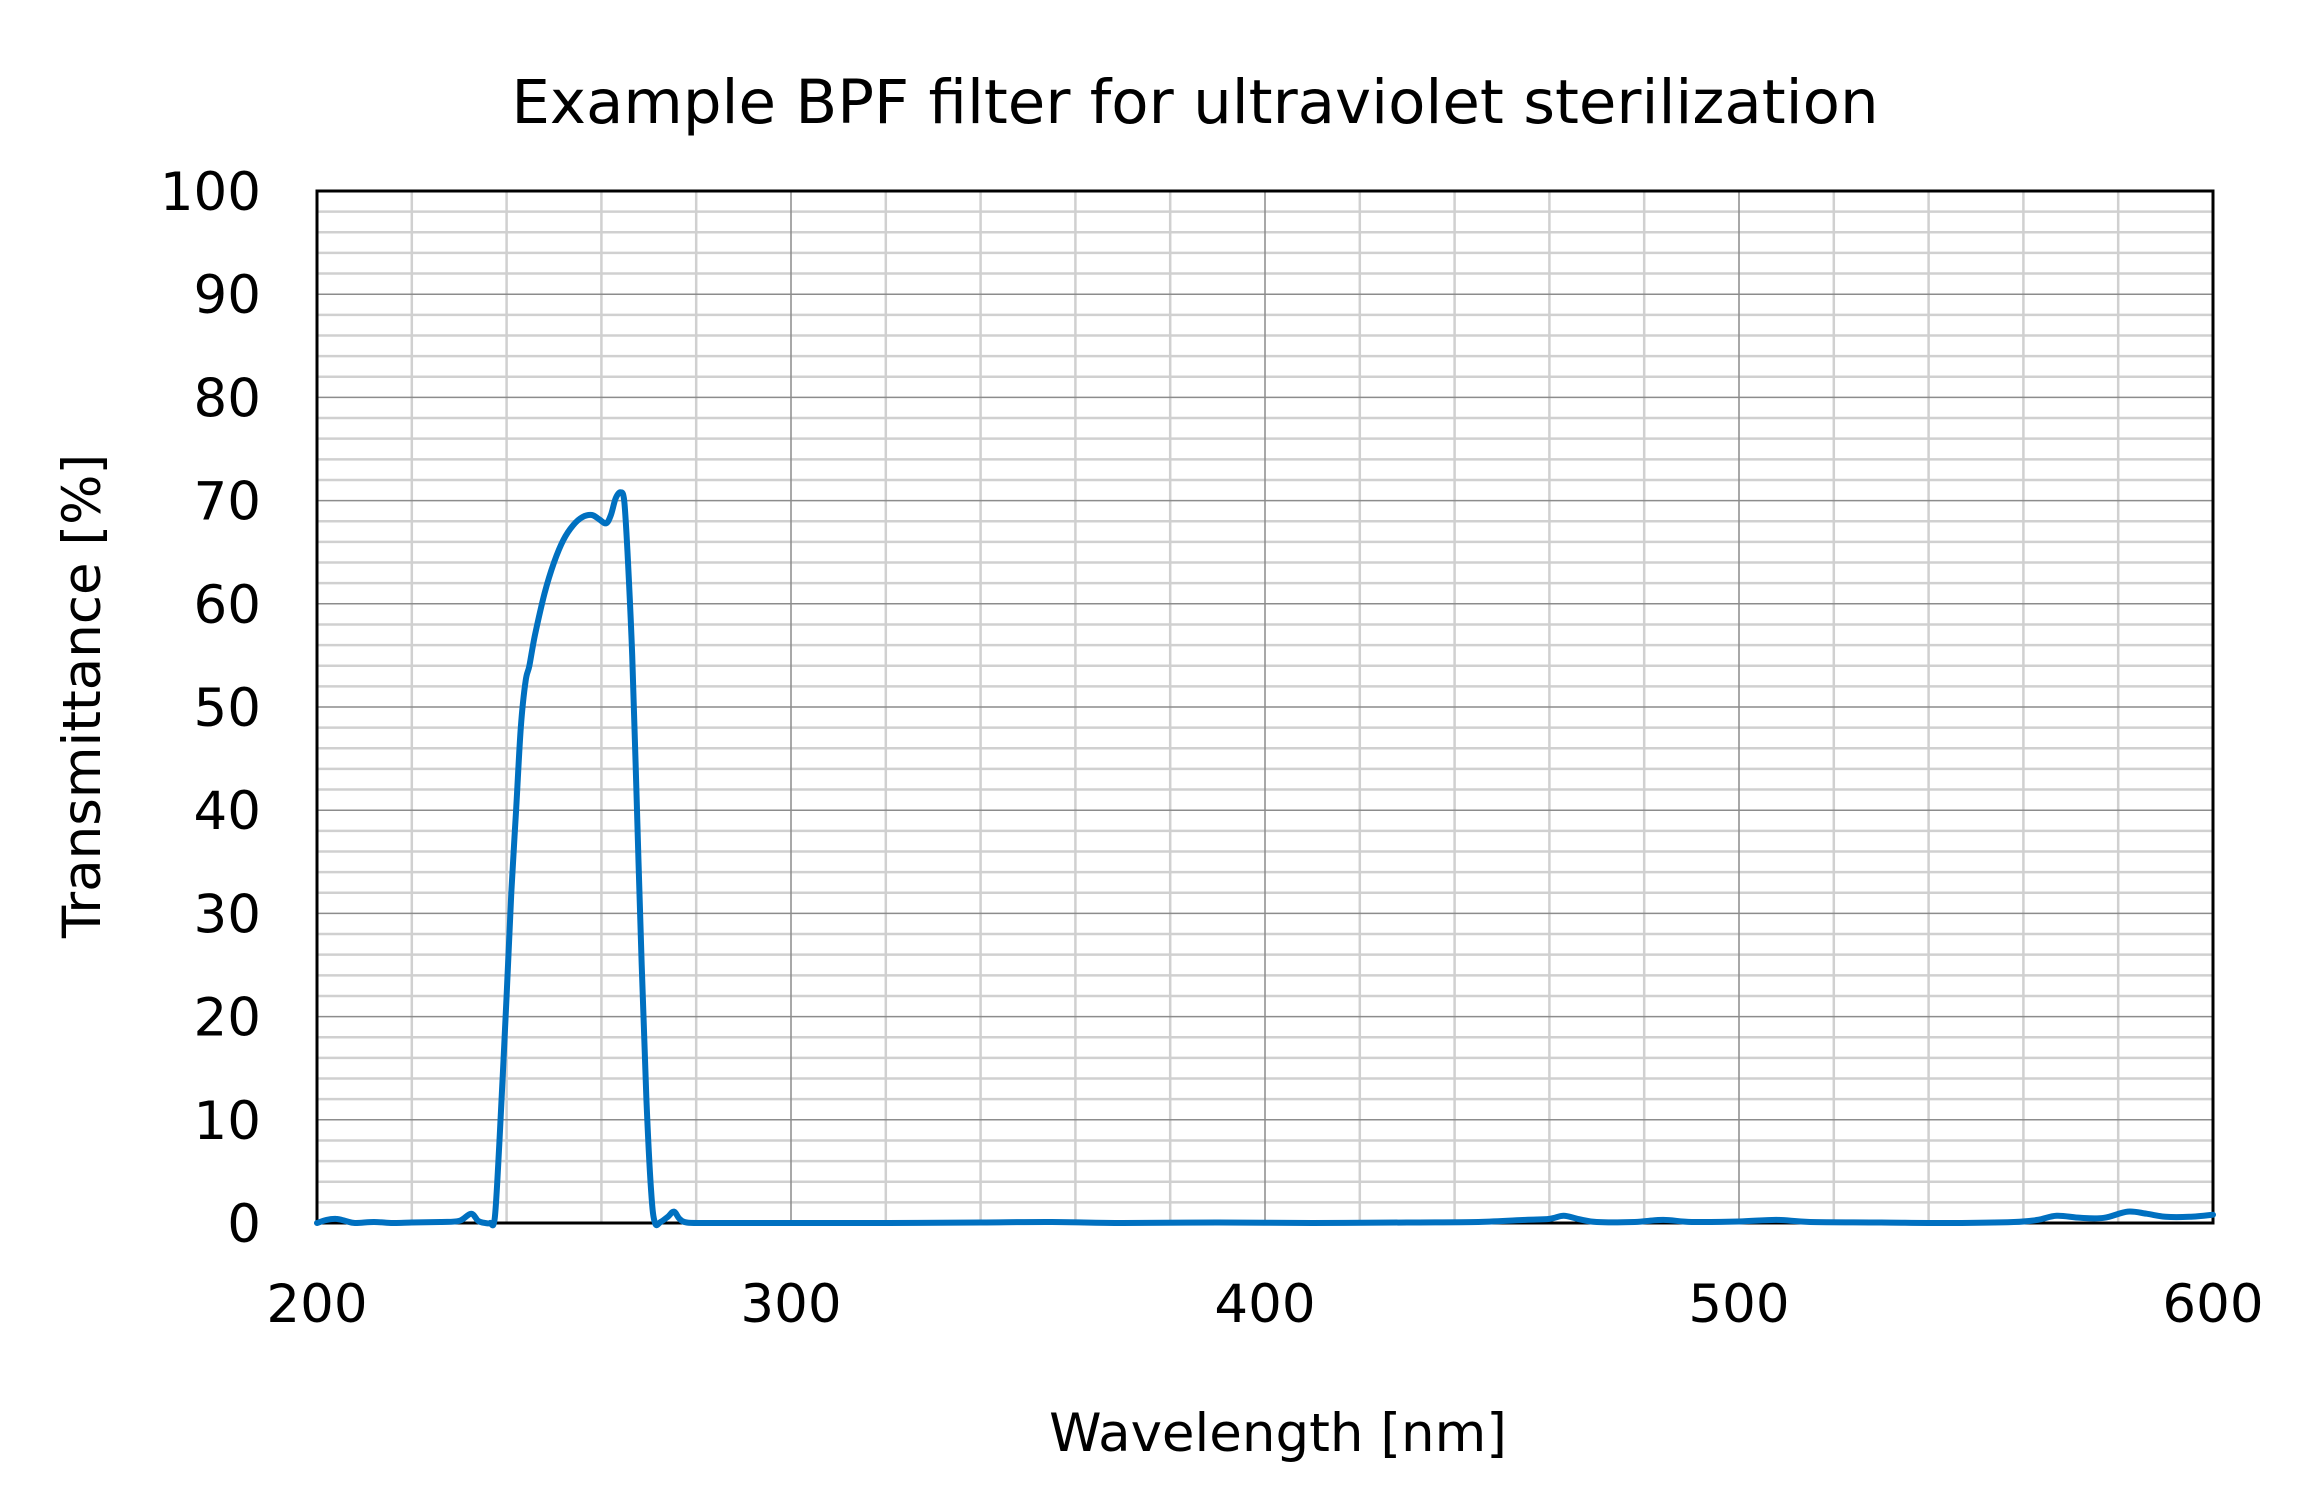 The width and height of the screenshot is (2324, 1487). I want to click on x-axis-tick-labels: 200 300 400 500 600, so click(1264, 1304).